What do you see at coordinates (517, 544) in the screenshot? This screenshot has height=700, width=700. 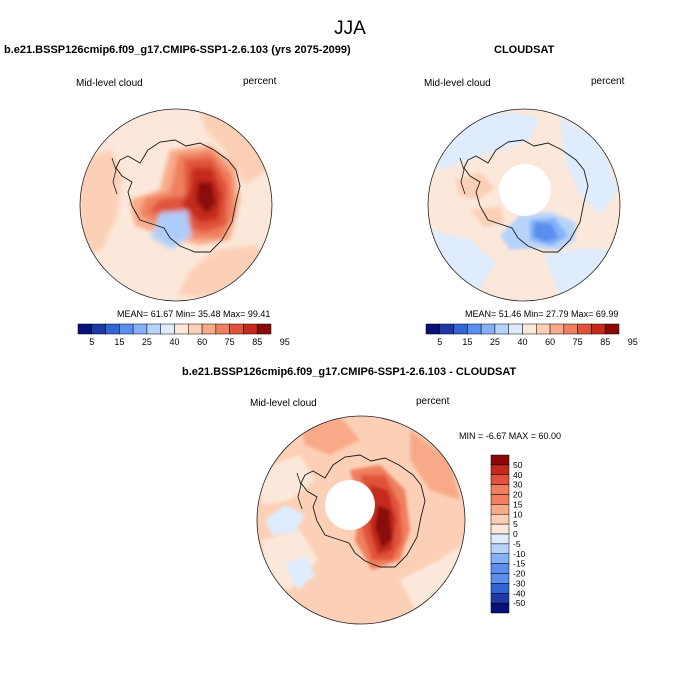 I see `colorbar-tick-label: -5` at bounding box center [517, 544].